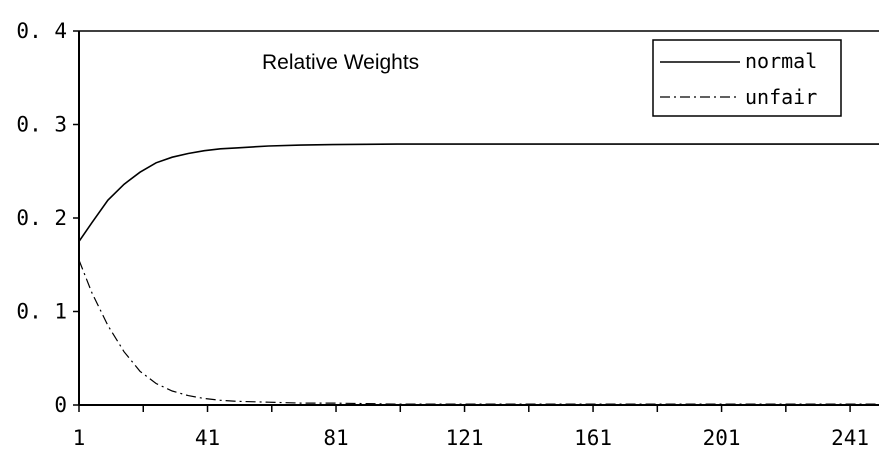  I want to click on x-ticks: 1 41 81 121 161 201 241, so click(471, 427).